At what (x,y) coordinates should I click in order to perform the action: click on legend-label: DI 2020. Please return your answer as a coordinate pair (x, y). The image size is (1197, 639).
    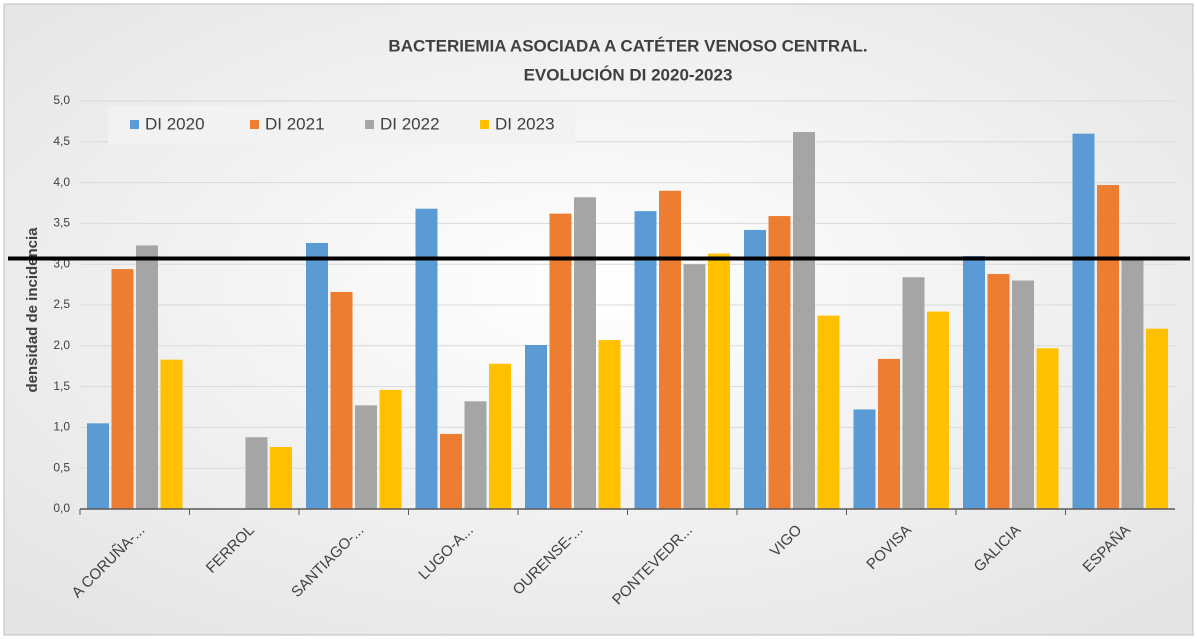
    Looking at the image, I should click on (175, 123).